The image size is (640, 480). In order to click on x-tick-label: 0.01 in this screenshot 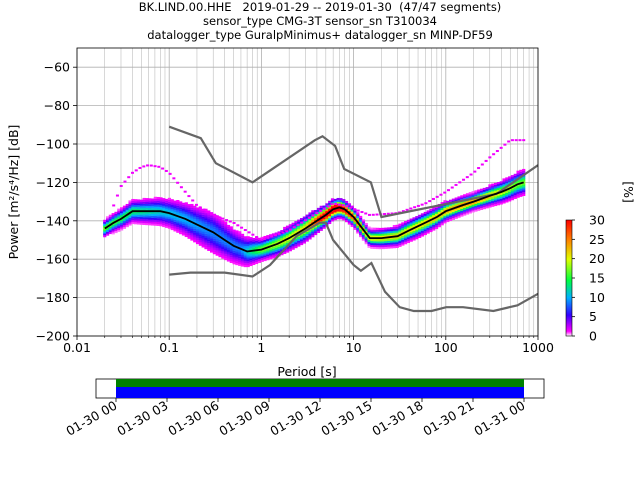, I will do `click(77, 347)`.